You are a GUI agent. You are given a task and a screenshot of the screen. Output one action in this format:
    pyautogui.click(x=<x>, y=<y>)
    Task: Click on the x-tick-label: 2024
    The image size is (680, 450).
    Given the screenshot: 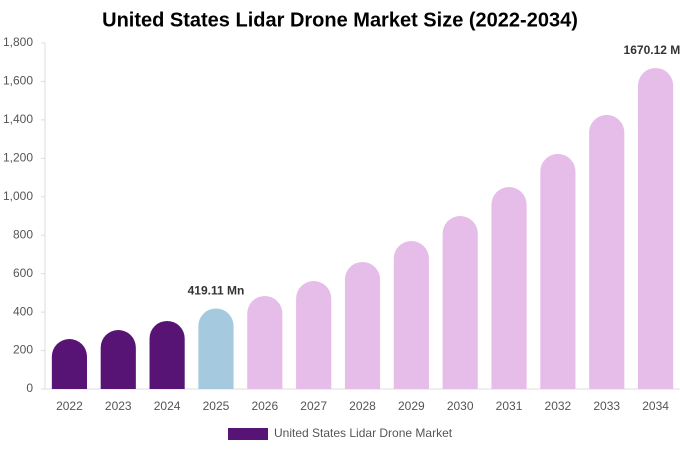 What is the action you would take?
    pyautogui.click(x=167, y=406)
    